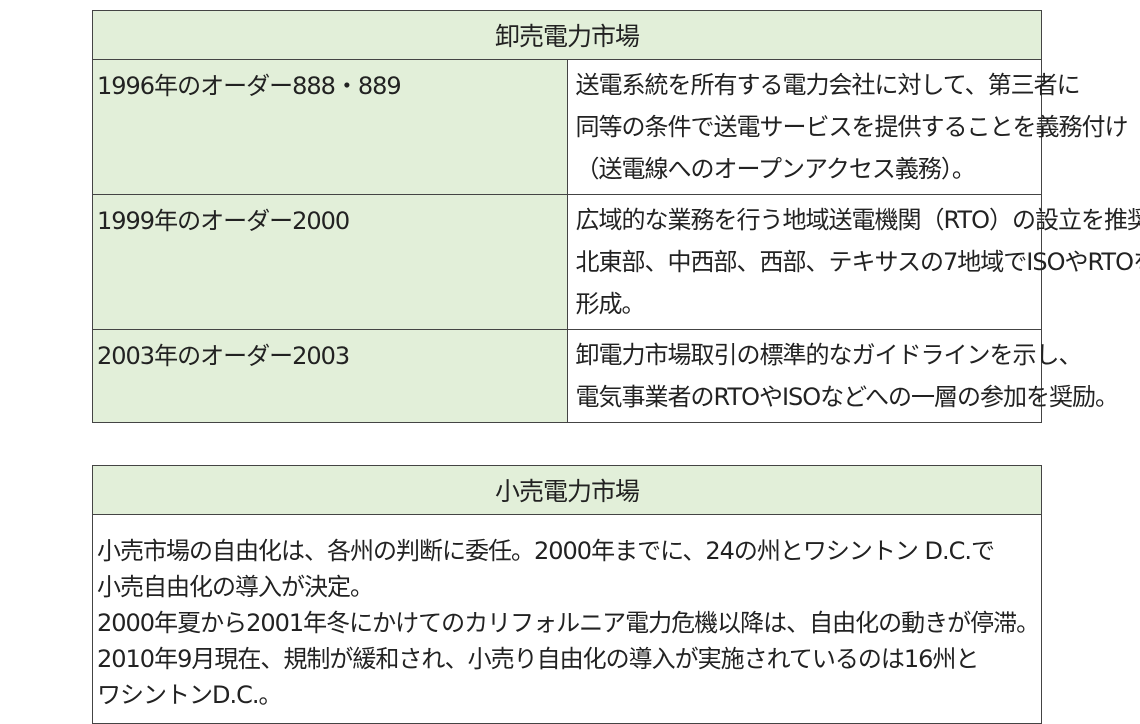 The image size is (1140, 724). What do you see at coordinates (567, 490) in the screenshot?
I see `retail-table-title: 小売電力市場` at bounding box center [567, 490].